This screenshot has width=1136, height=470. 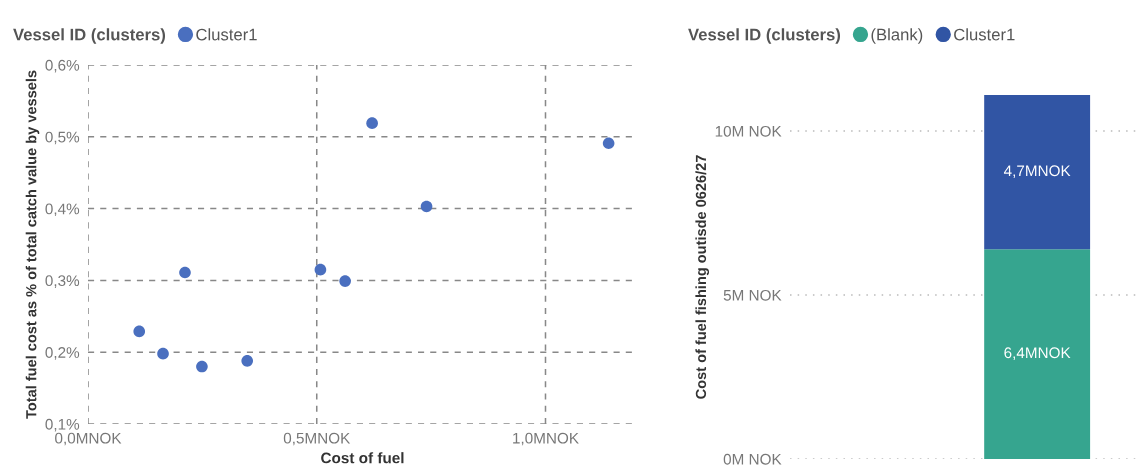 What do you see at coordinates (62, 425) in the screenshot?
I see `y-tick-label: 0,1%` at bounding box center [62, 425].